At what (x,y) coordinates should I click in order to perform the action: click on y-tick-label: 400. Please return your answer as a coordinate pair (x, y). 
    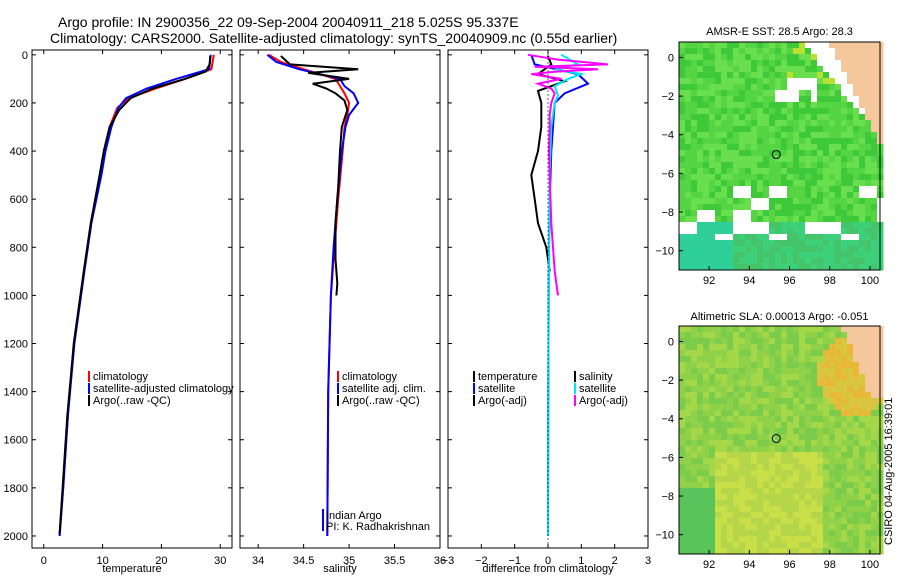
    Looking at the image, I should click on (19, 152).